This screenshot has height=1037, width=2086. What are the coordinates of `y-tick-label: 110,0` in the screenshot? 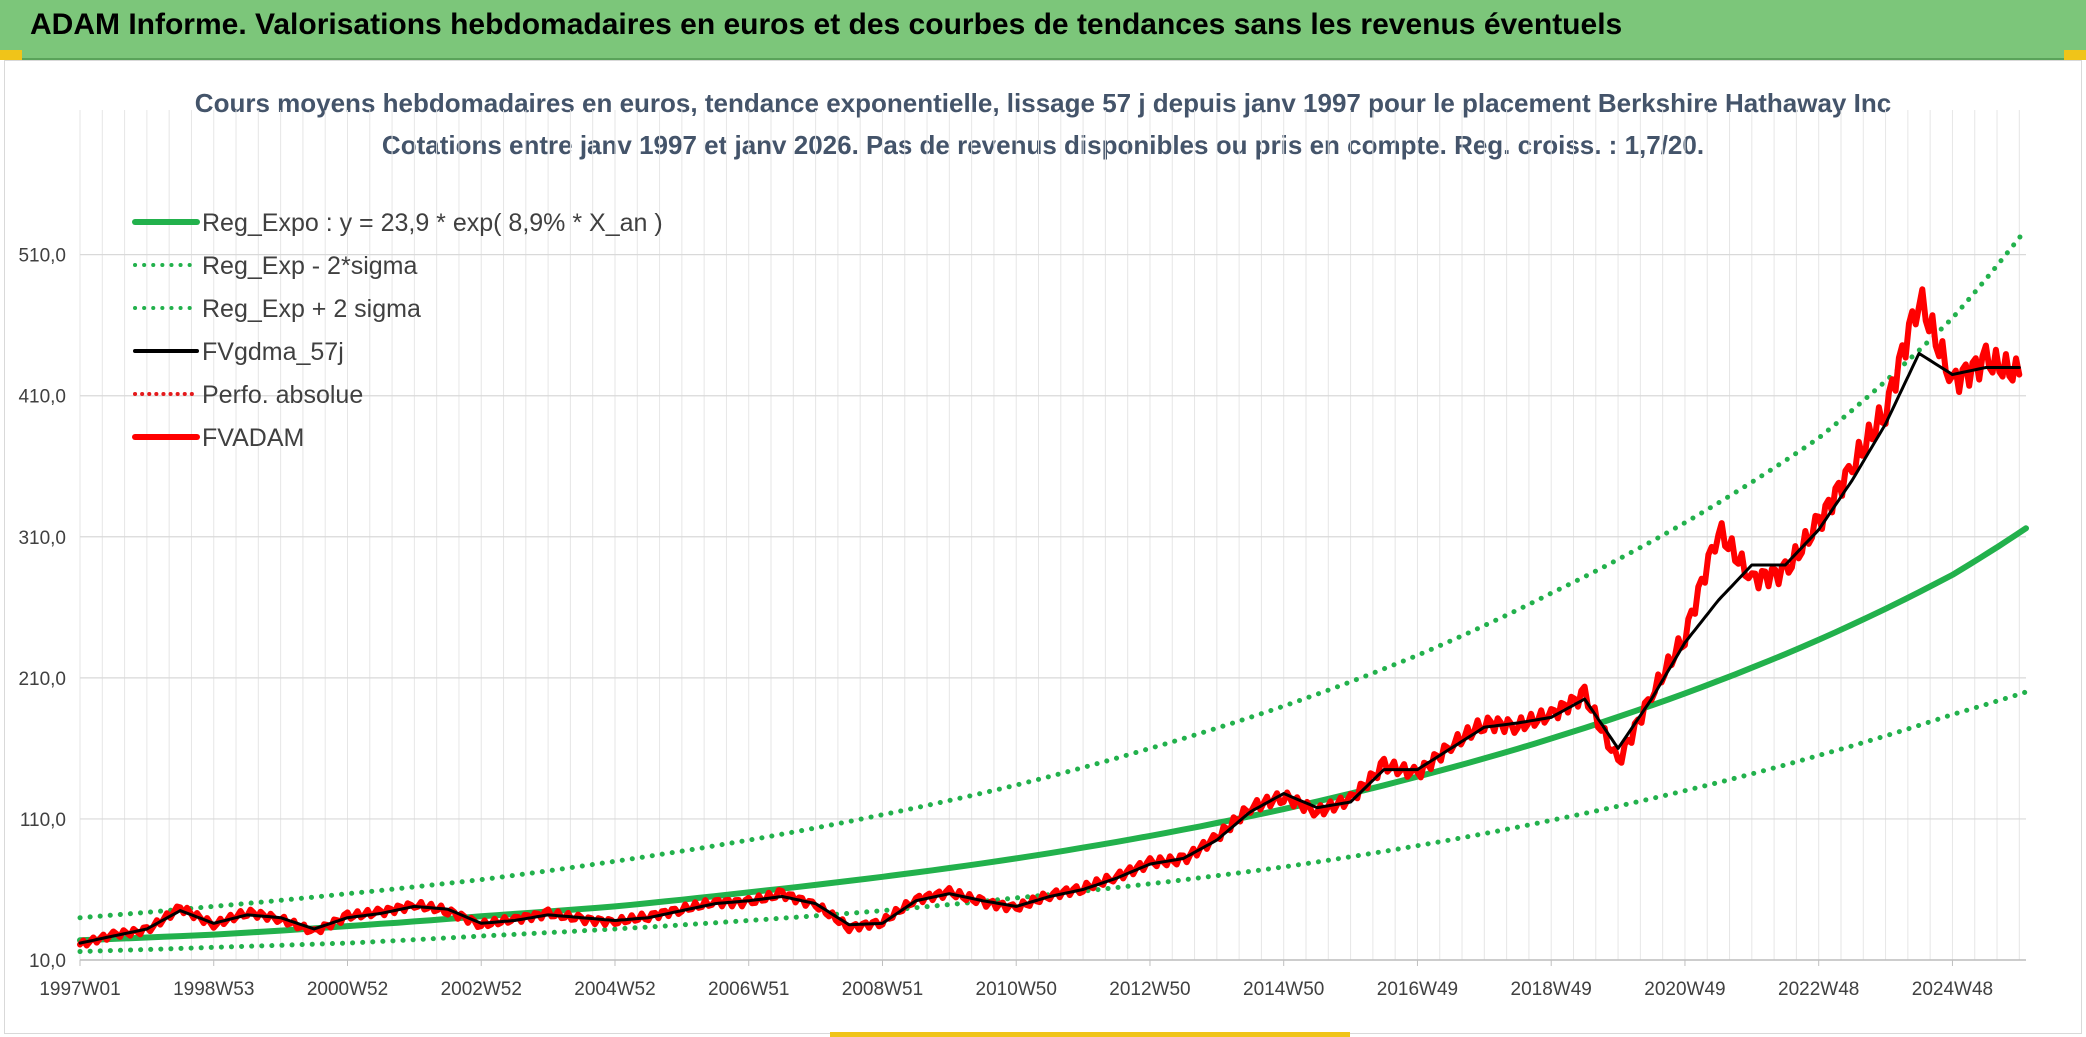 It's located at (43, 820).